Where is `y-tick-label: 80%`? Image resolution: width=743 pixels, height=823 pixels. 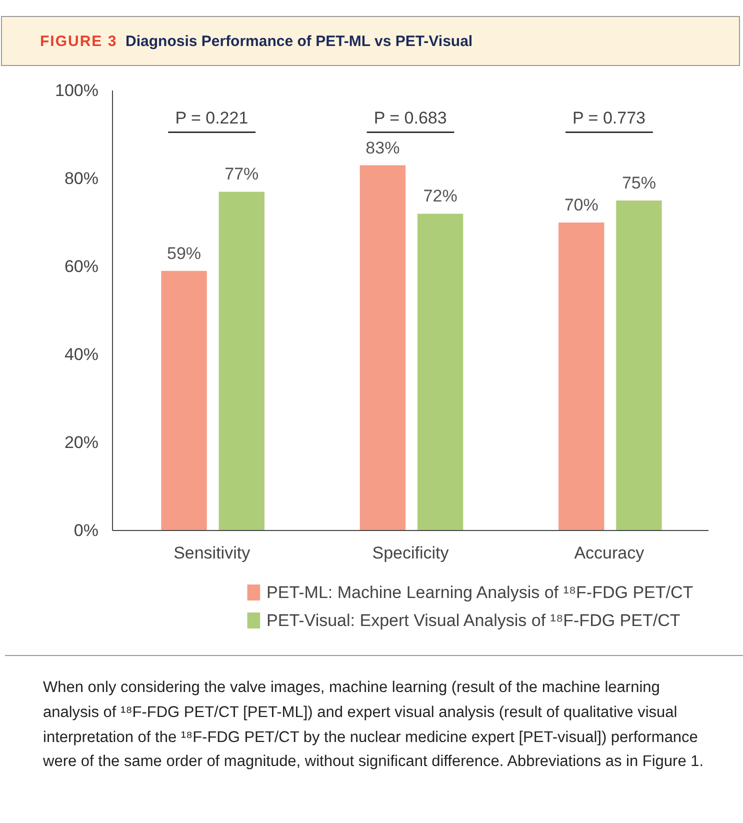
y-tick-label: 80% is located at coordinates (81, 178).